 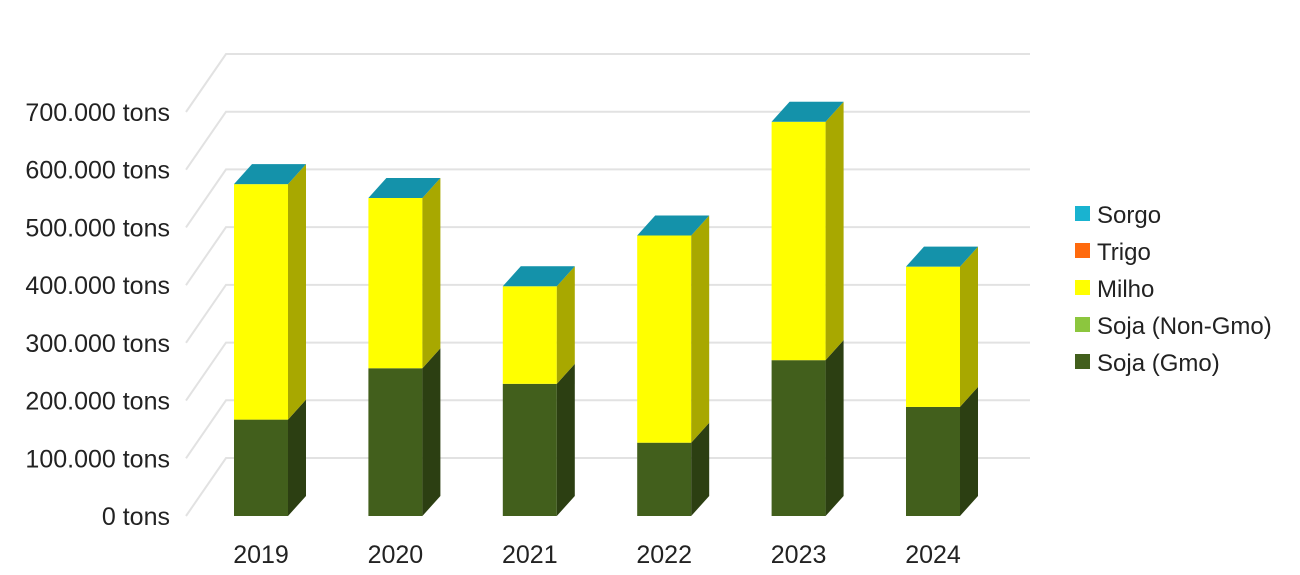 What do you see at coordinates (1124, 252) in the screenshot?
I see `legend-label: Trigo` at bounding box center [1124, 252].